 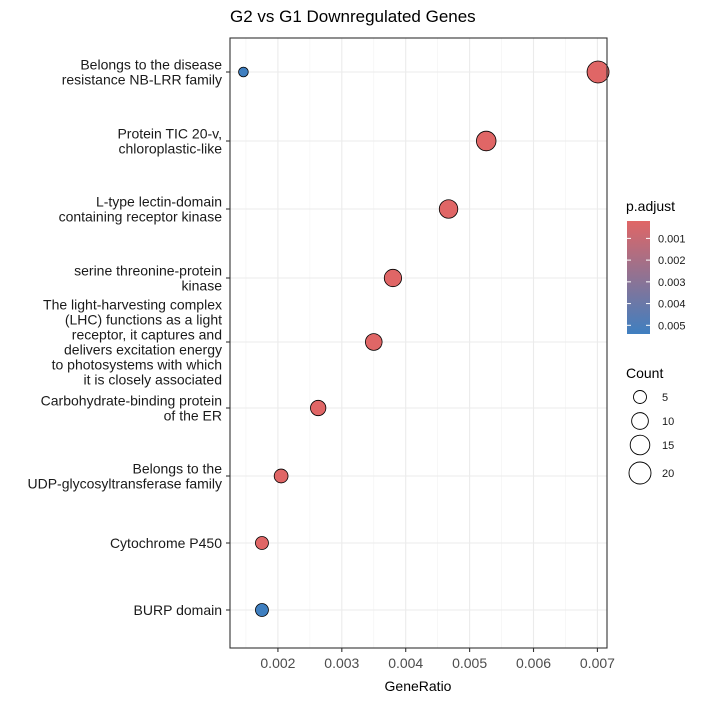 What do you see at coordinates (644, 373) in the screenshot?
I see `legend-size-title: Count` at bounding box center [644, 373].